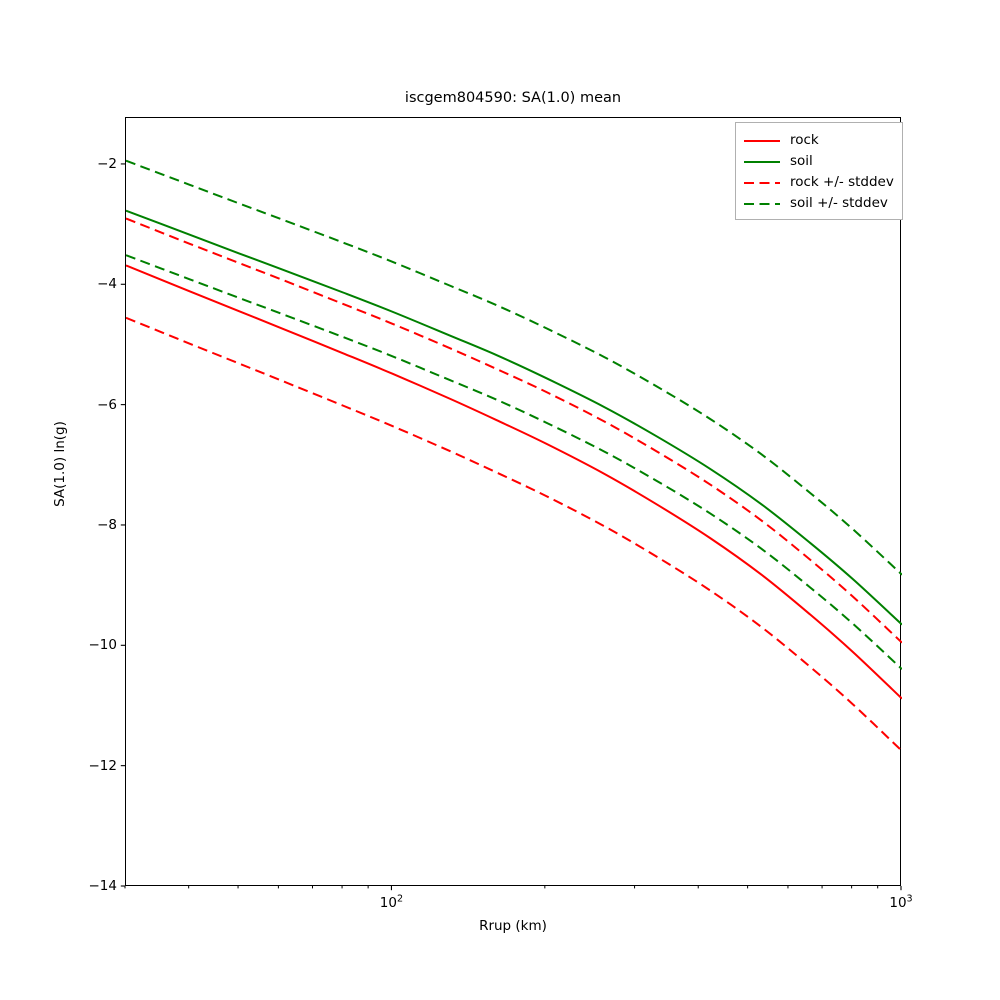  What do you see at coordinates (103, 886) in the screenshot?
I see `y-tick-label: −14` at bounding box center [103, 886].